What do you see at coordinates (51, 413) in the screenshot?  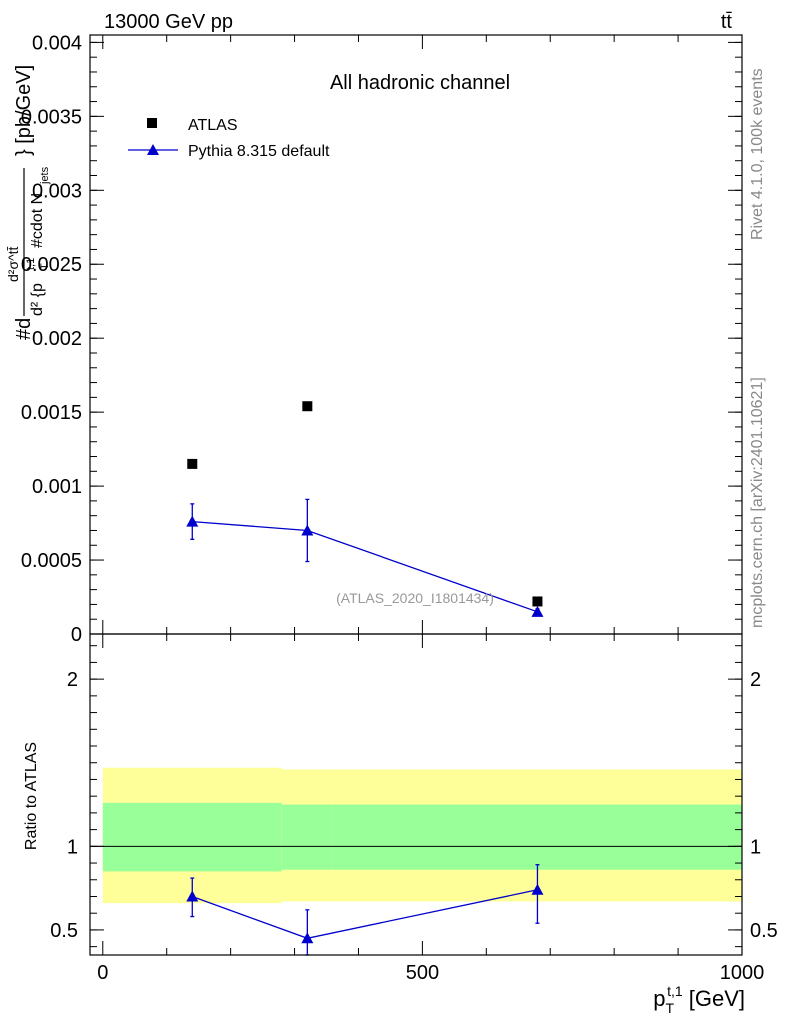 I see `main-y-tick-label: 0.0015` at bounding box center [51, 413].